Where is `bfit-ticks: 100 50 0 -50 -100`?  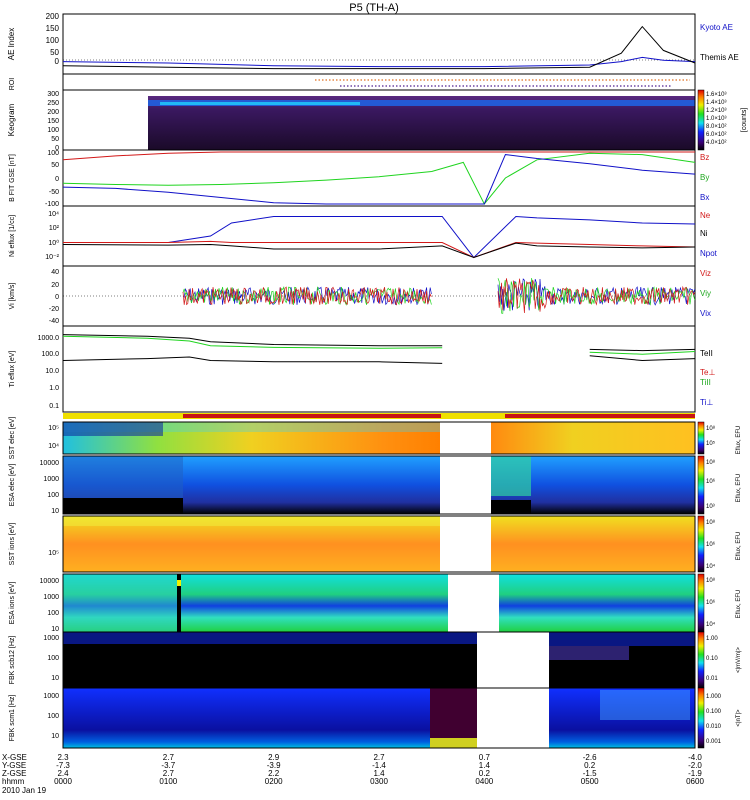 bfit-ticks: 100 50 0 -50 -100 is located at coordinates (52, 179).